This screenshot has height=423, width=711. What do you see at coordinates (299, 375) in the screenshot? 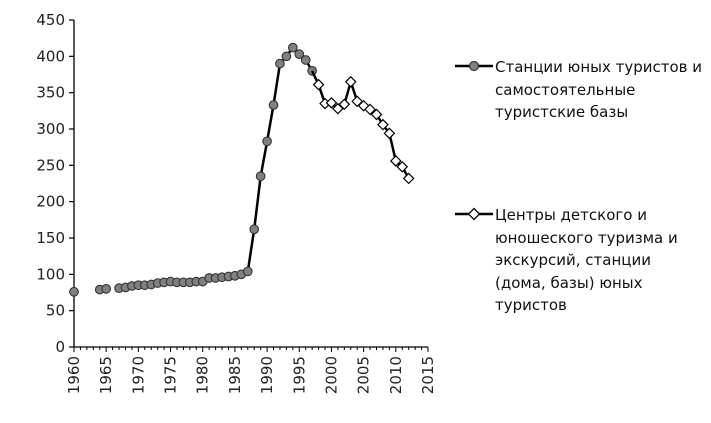
I see `x-tick-label: 1995` at bounding box center [299, 375].